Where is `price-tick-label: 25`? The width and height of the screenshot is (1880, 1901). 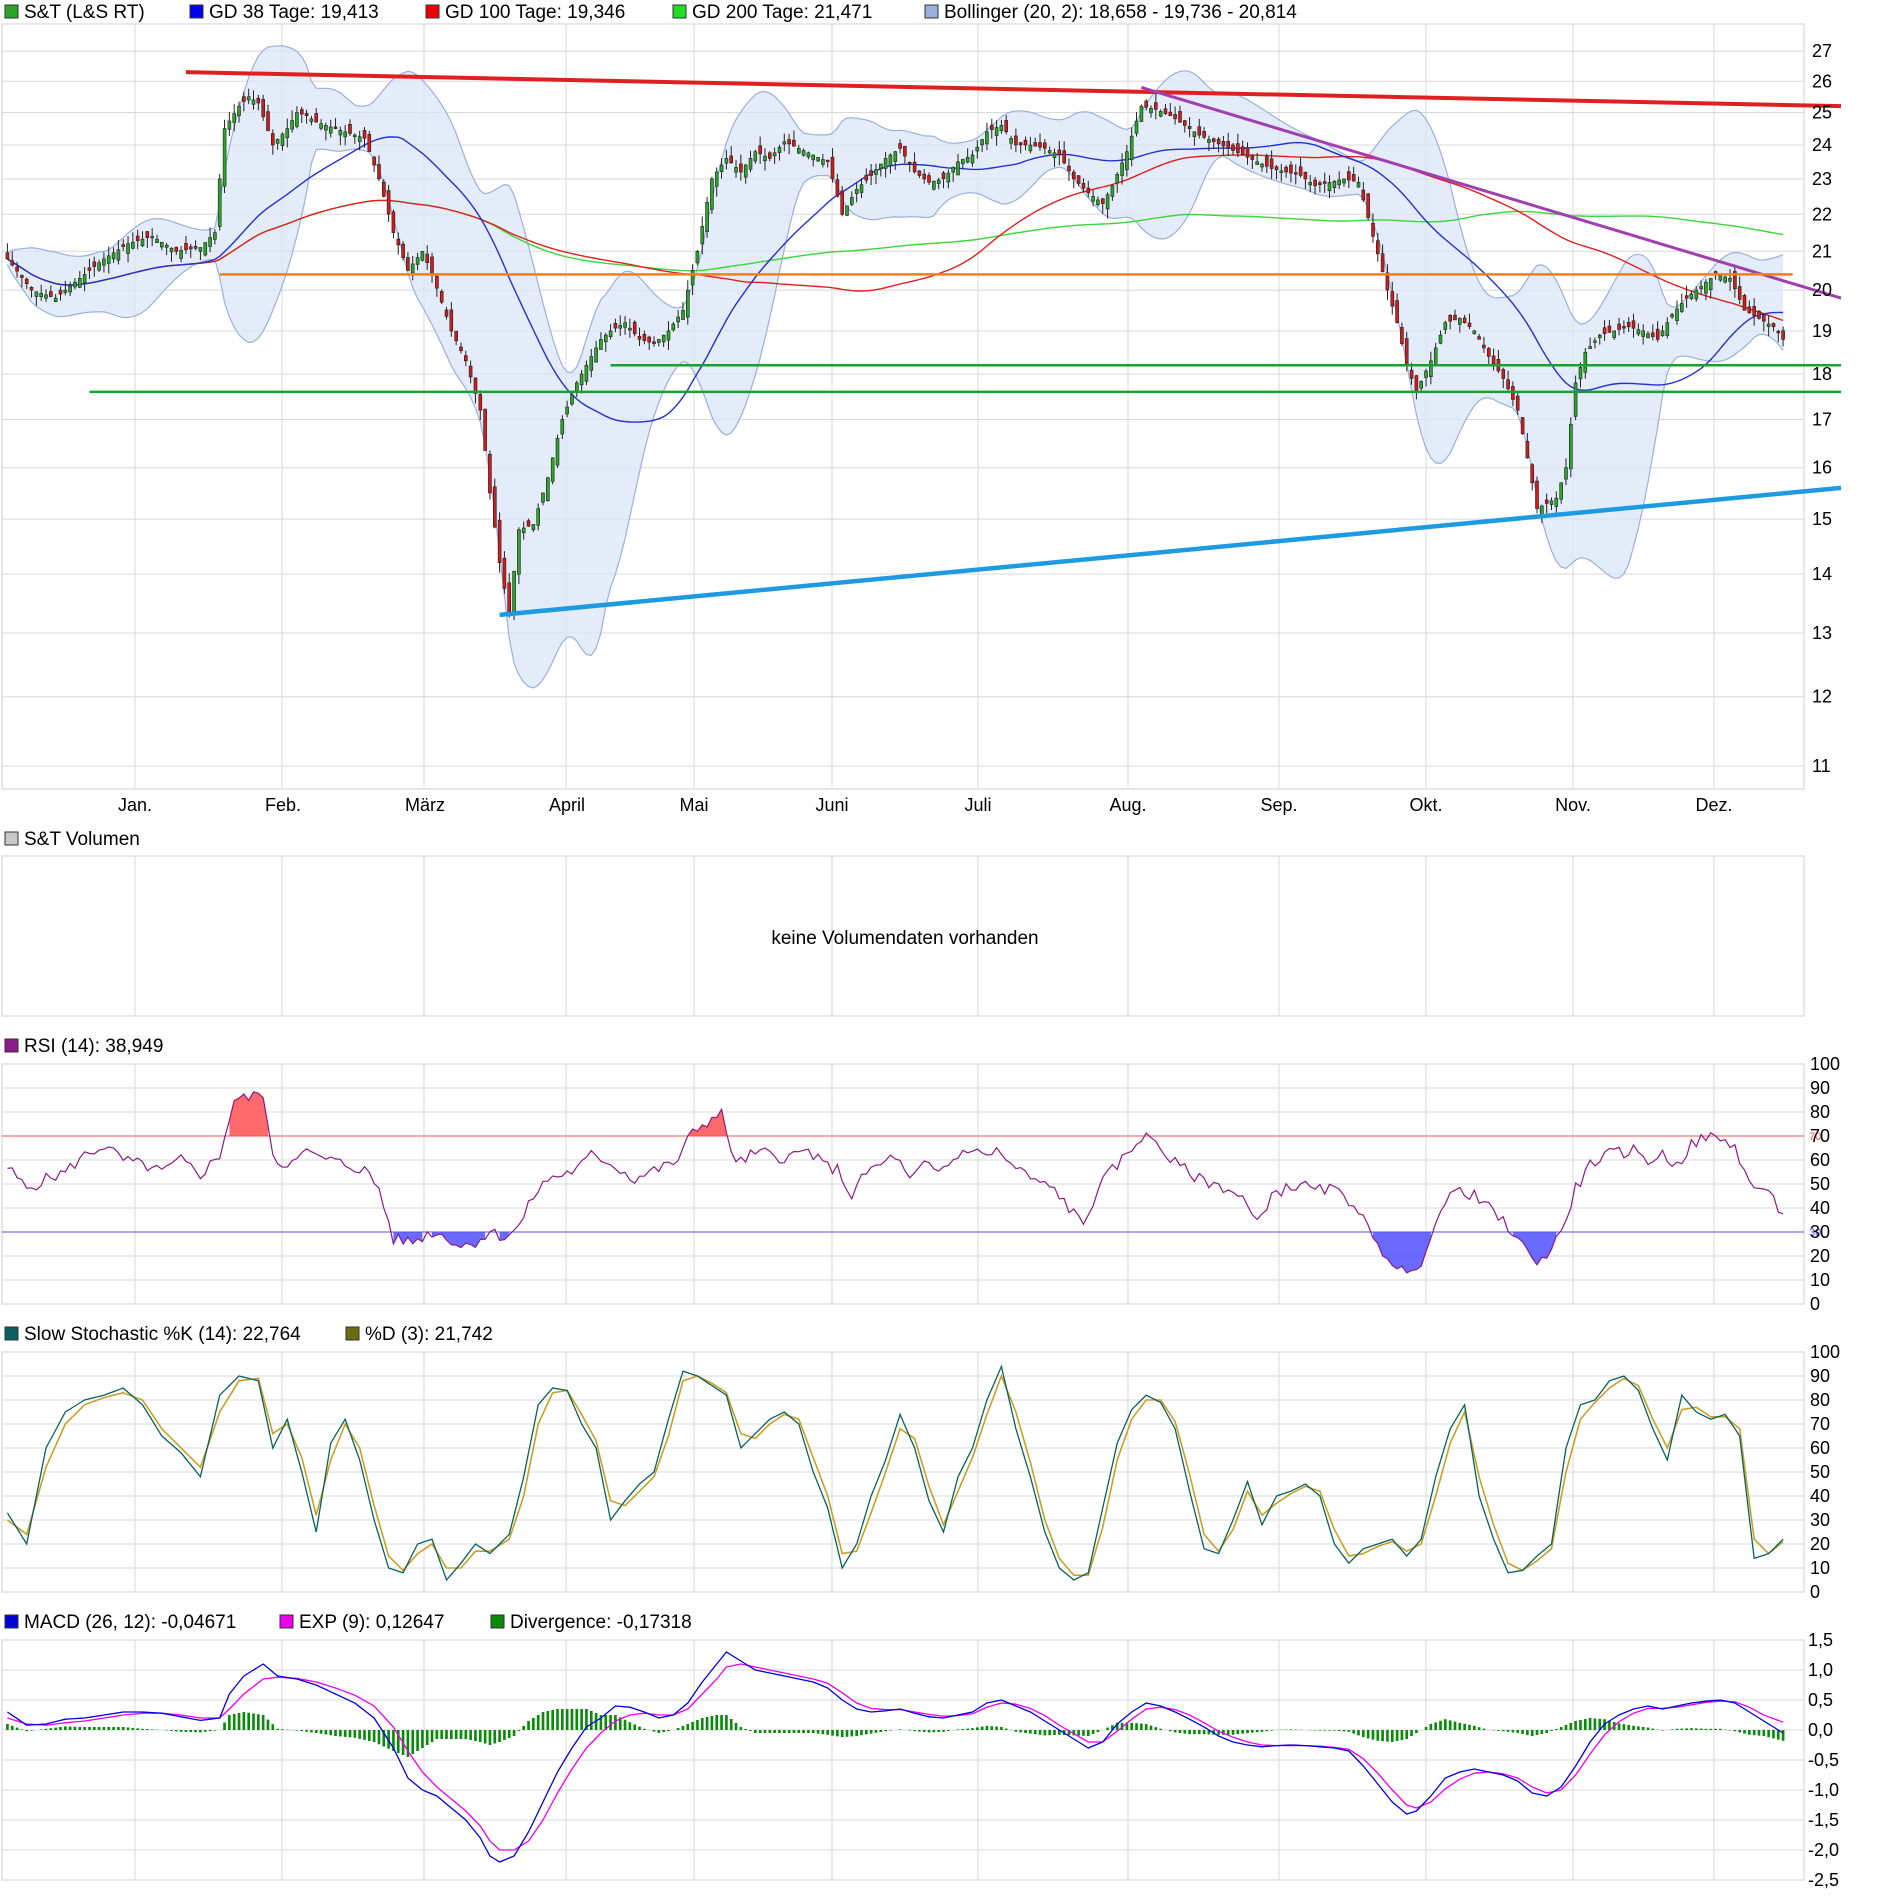 price-tick-label: 25 is located at coordinates (1822, 113).